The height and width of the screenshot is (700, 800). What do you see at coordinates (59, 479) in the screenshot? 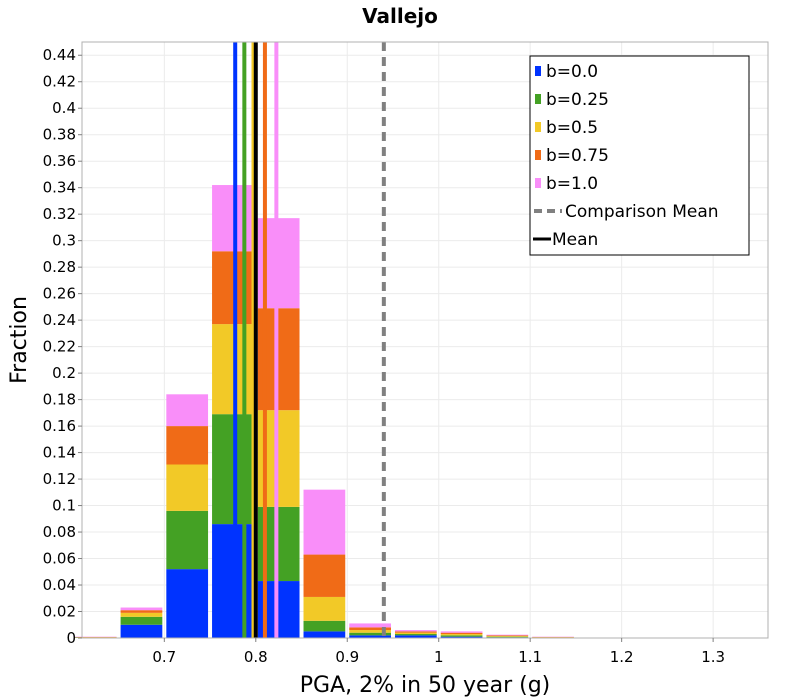
I see `y-tick-label: 0.12` at bounding box center [59, 479].